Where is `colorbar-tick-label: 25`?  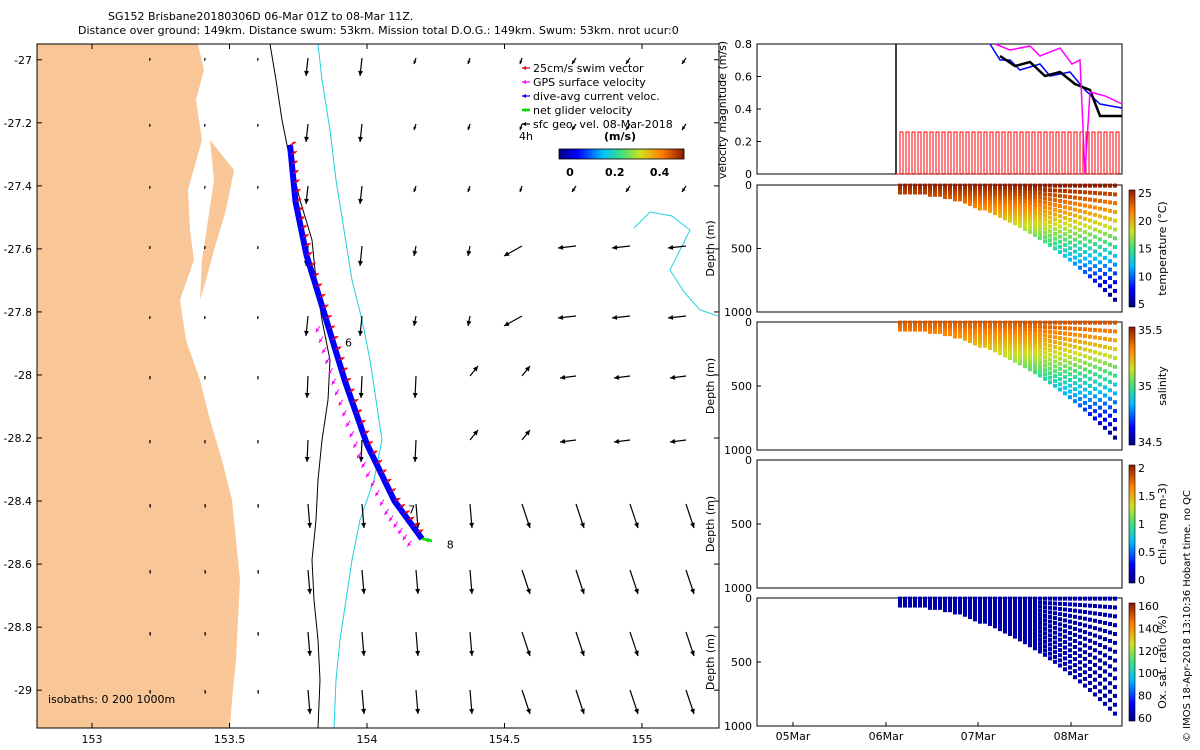 colorbar-tick-label: 25 is located at coordinates (1145, 193).